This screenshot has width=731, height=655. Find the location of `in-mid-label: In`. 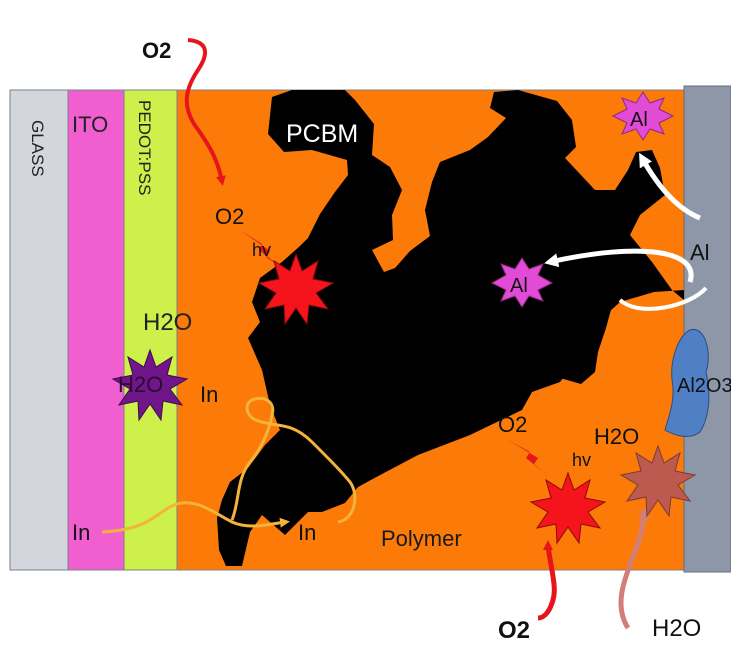

in-mid-label: In is located at coordinates (307, 532).